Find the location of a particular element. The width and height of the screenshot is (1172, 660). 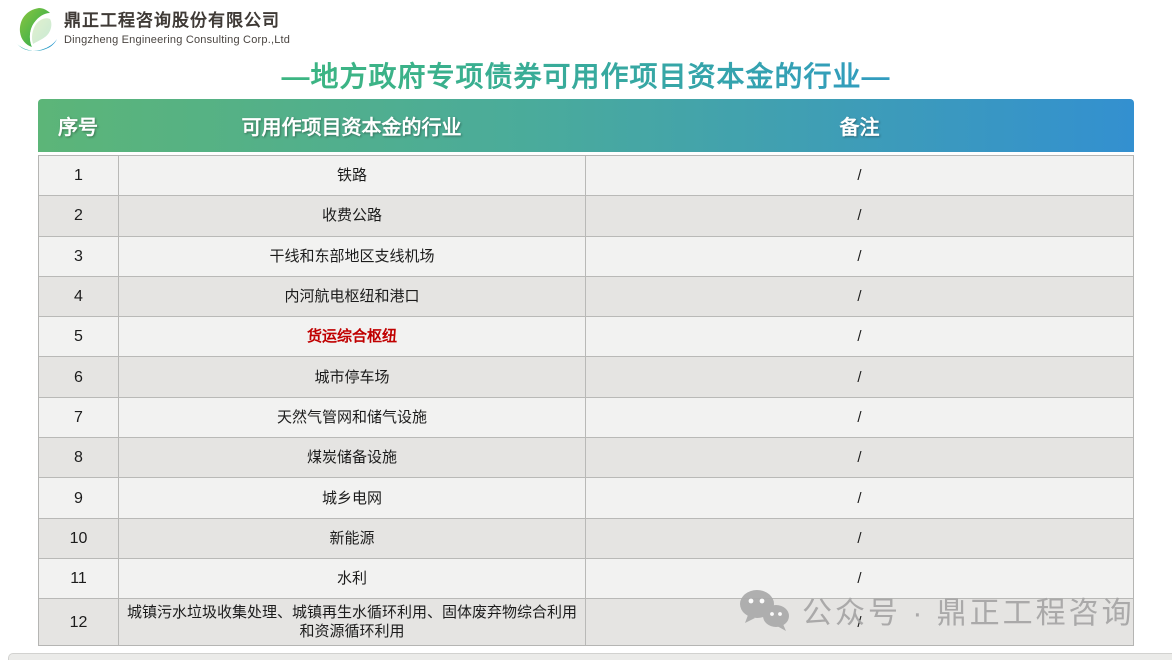

table-row: 10 新能源 / is located at coordinates (586, 538).